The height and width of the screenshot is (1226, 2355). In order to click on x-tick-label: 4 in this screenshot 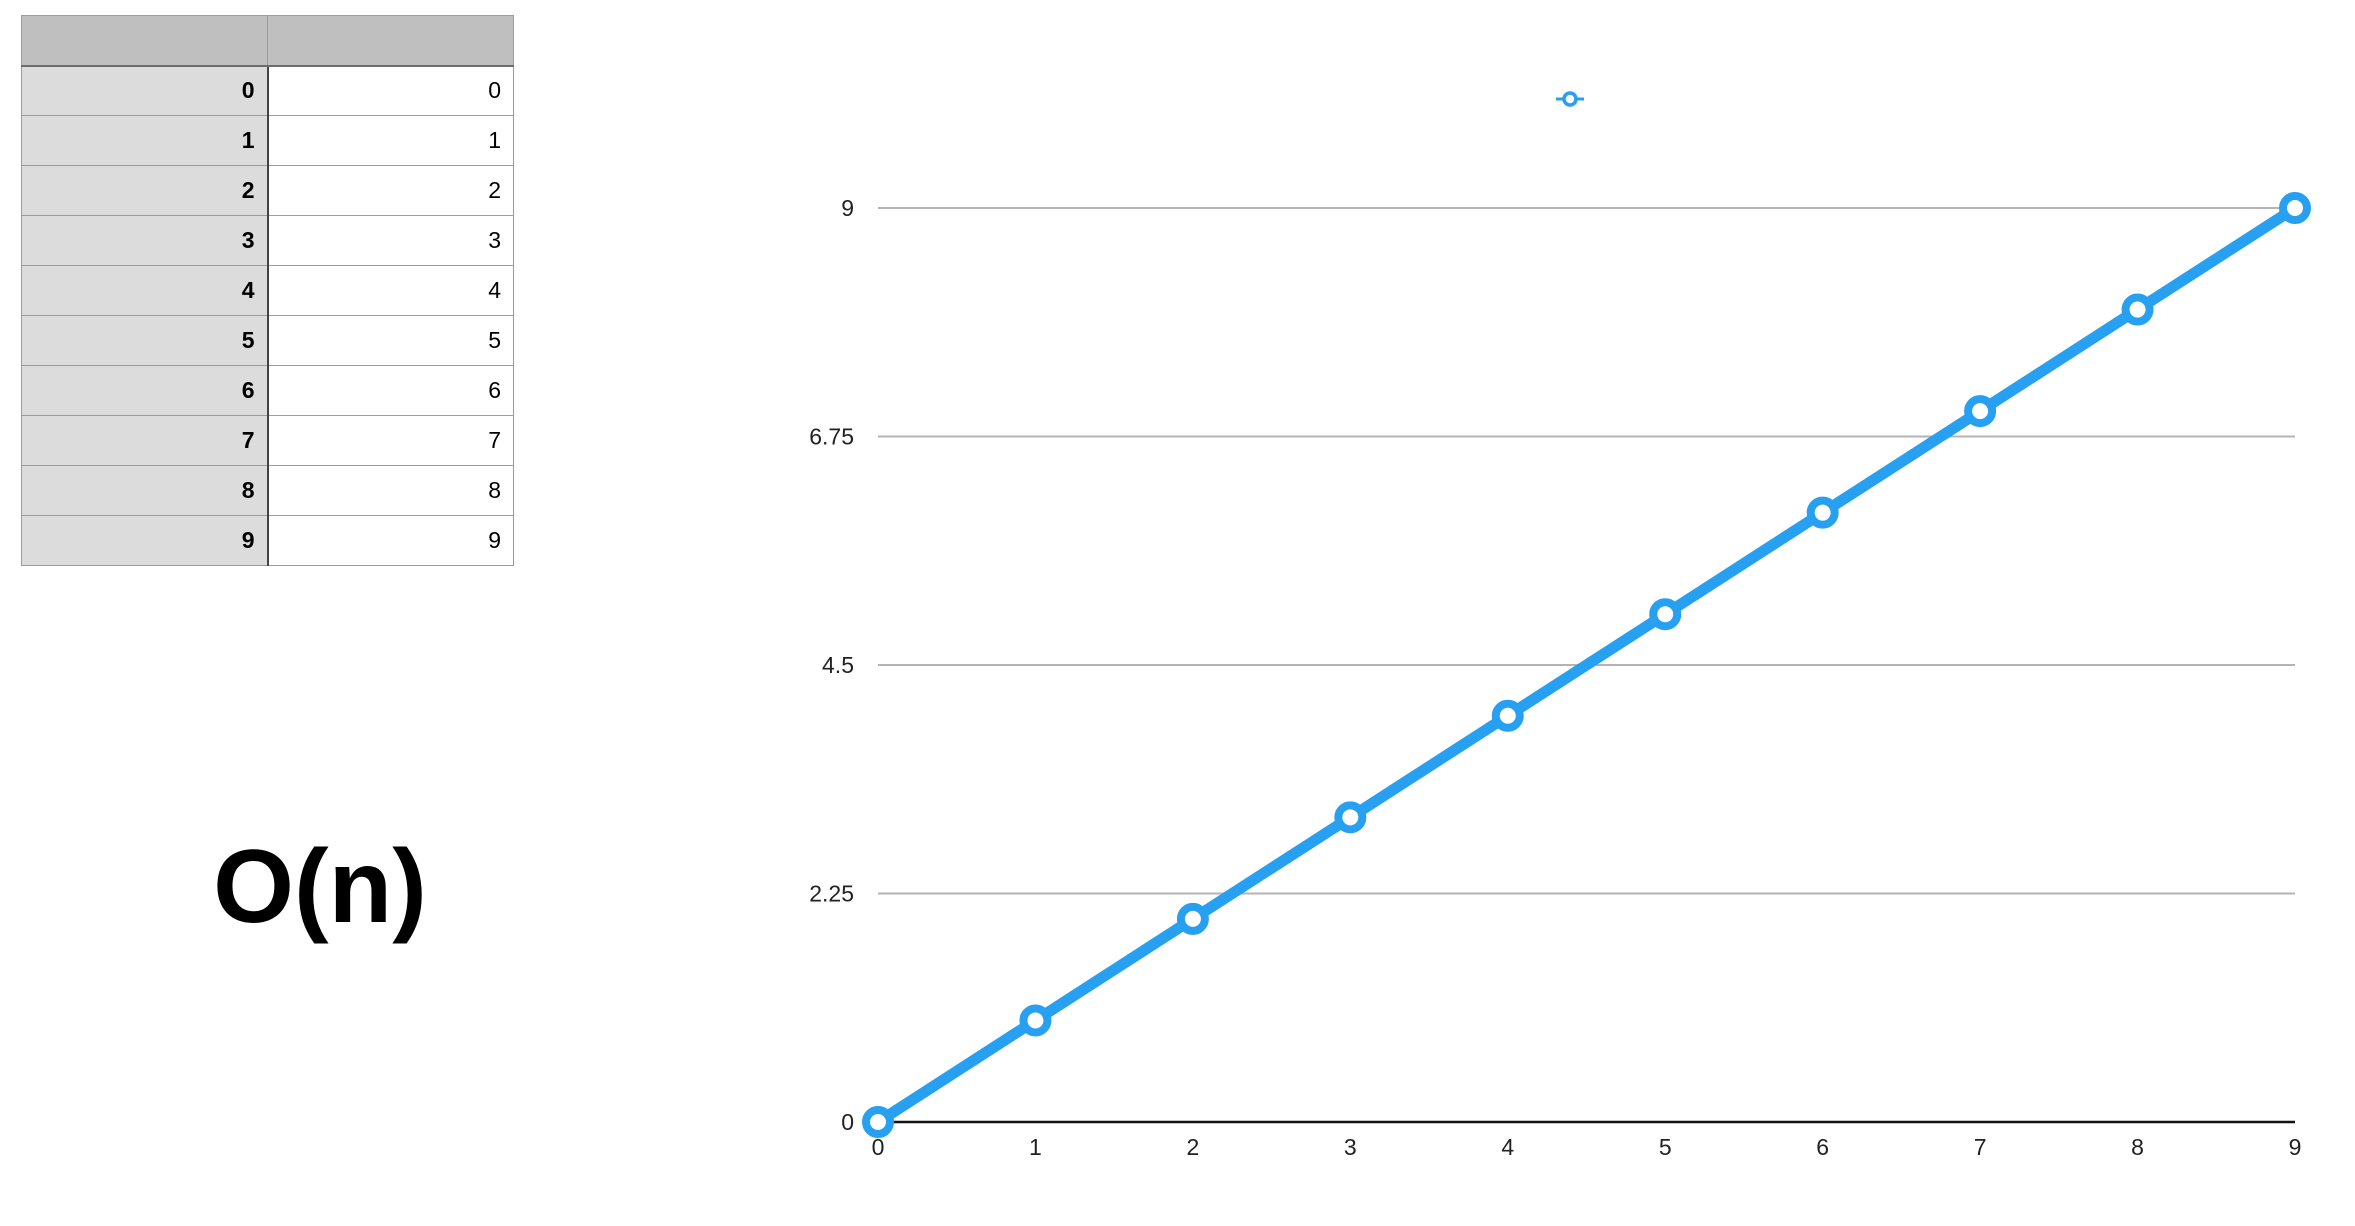, I will do `click(1507, 1147)`.